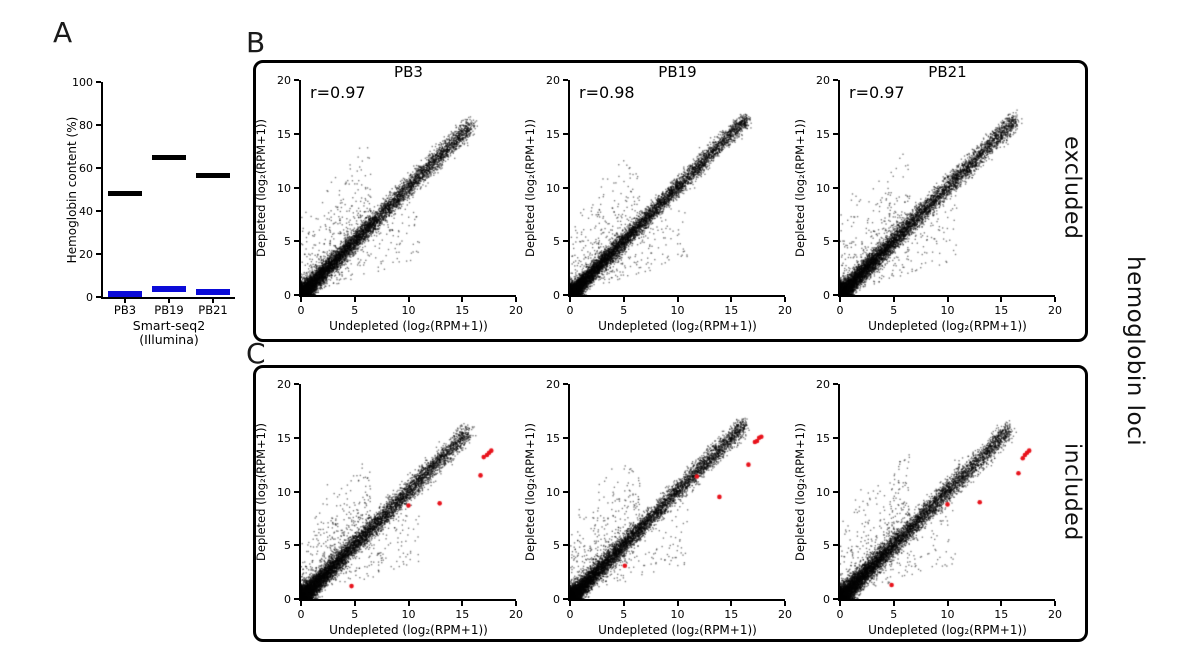  Describe the element at coordinates (63, 32) in the screenshot. I see `panel-a-label: A` at that location.